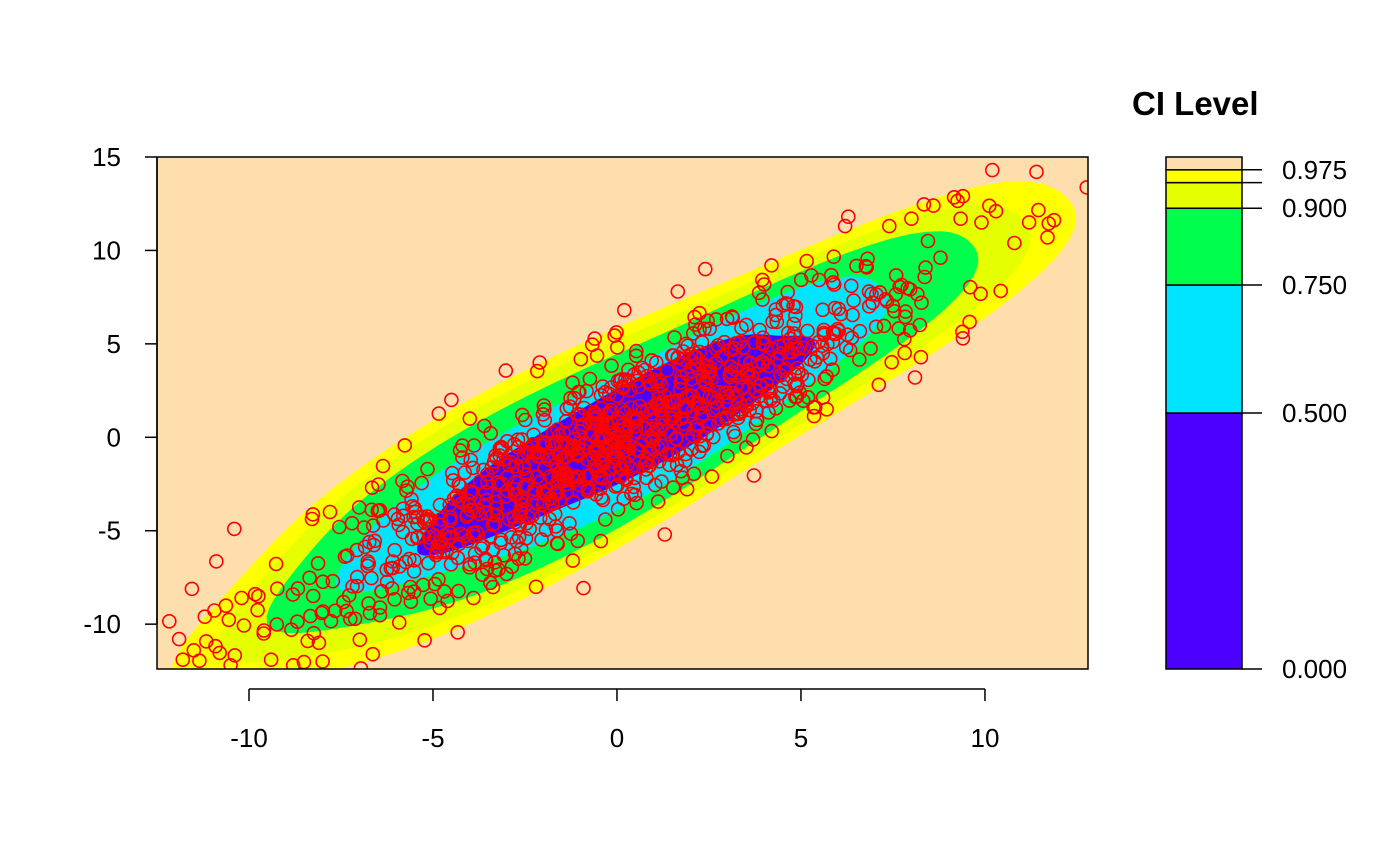  I want to click on x-tick-label: 5, so click(801, 738).